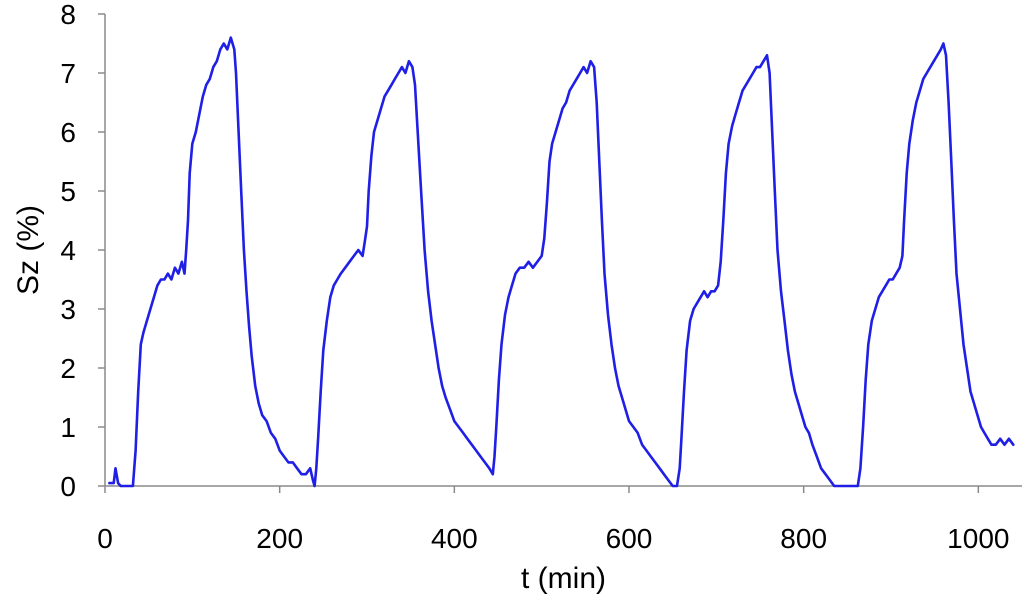 The width and height of the screenshot is (1024, 600). I want to click on y-tick-label: 5, so click(68, 191).